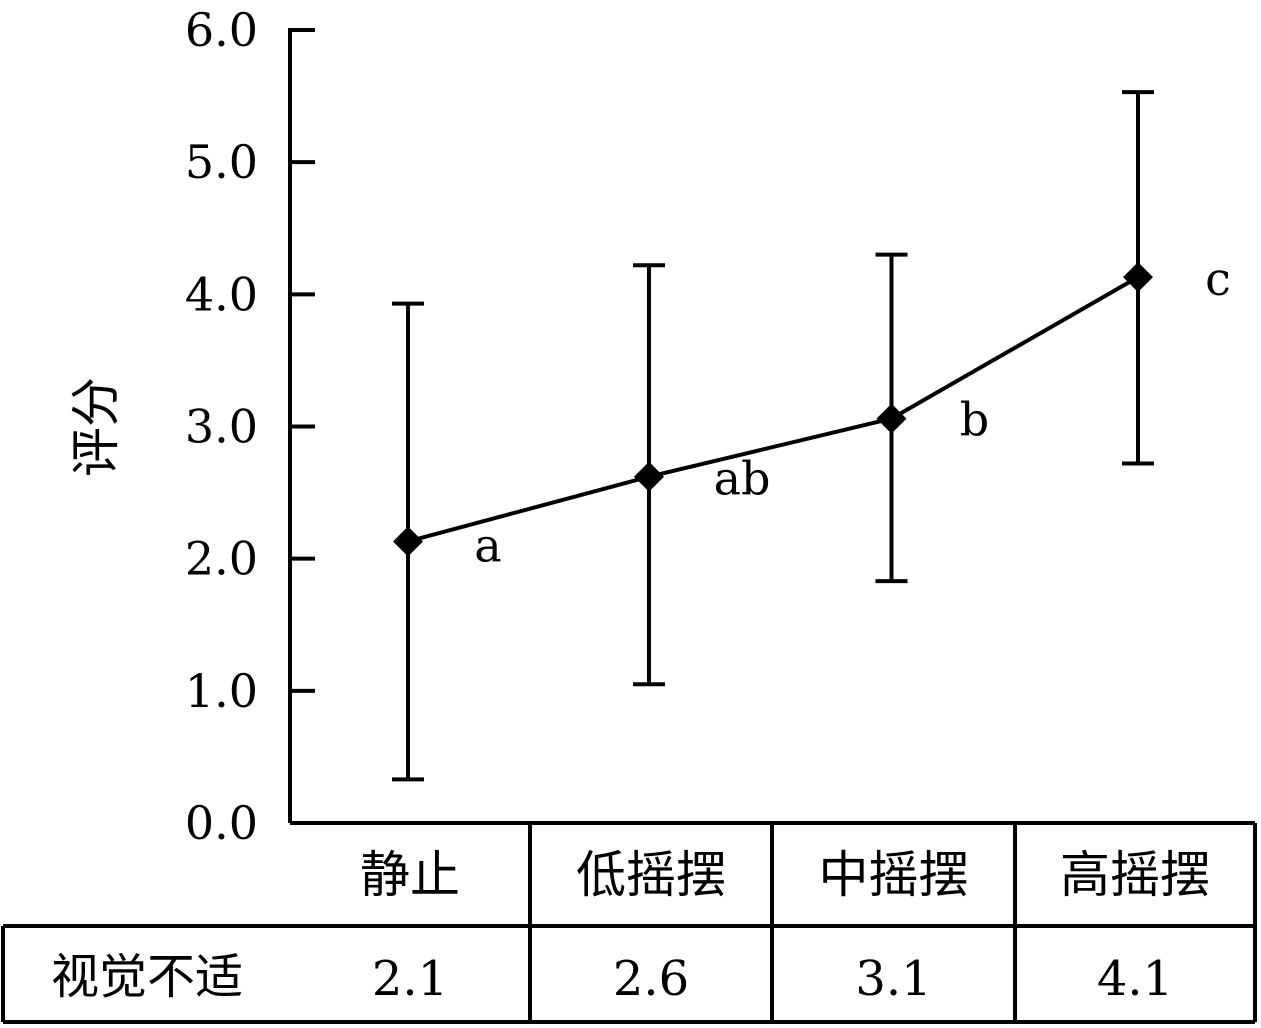 The height and width of the screenshot is (1028, 1261). I want to click on y-tick-label: 4.0, so click(221, 294).